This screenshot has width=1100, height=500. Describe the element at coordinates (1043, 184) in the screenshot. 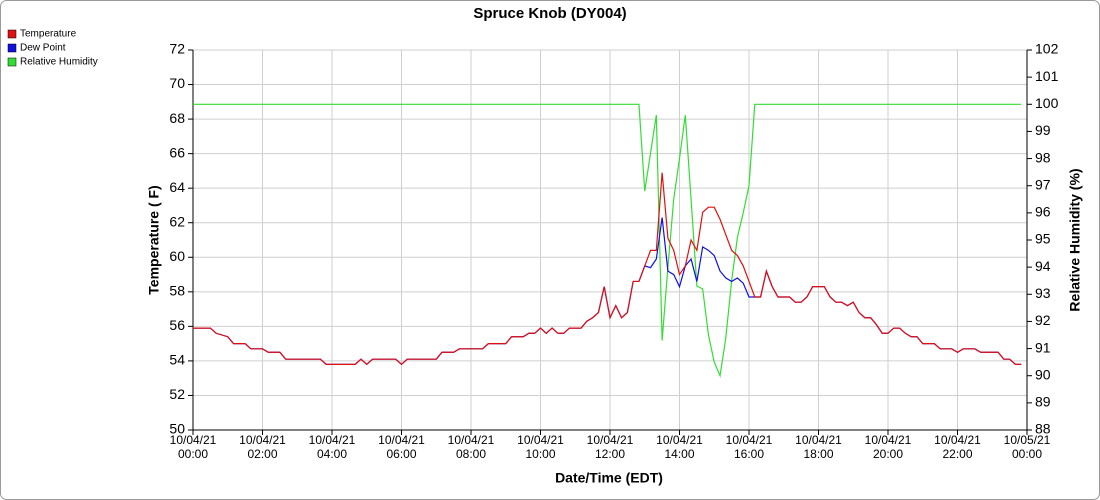

I see `y2-tick-label: 97` at that location.